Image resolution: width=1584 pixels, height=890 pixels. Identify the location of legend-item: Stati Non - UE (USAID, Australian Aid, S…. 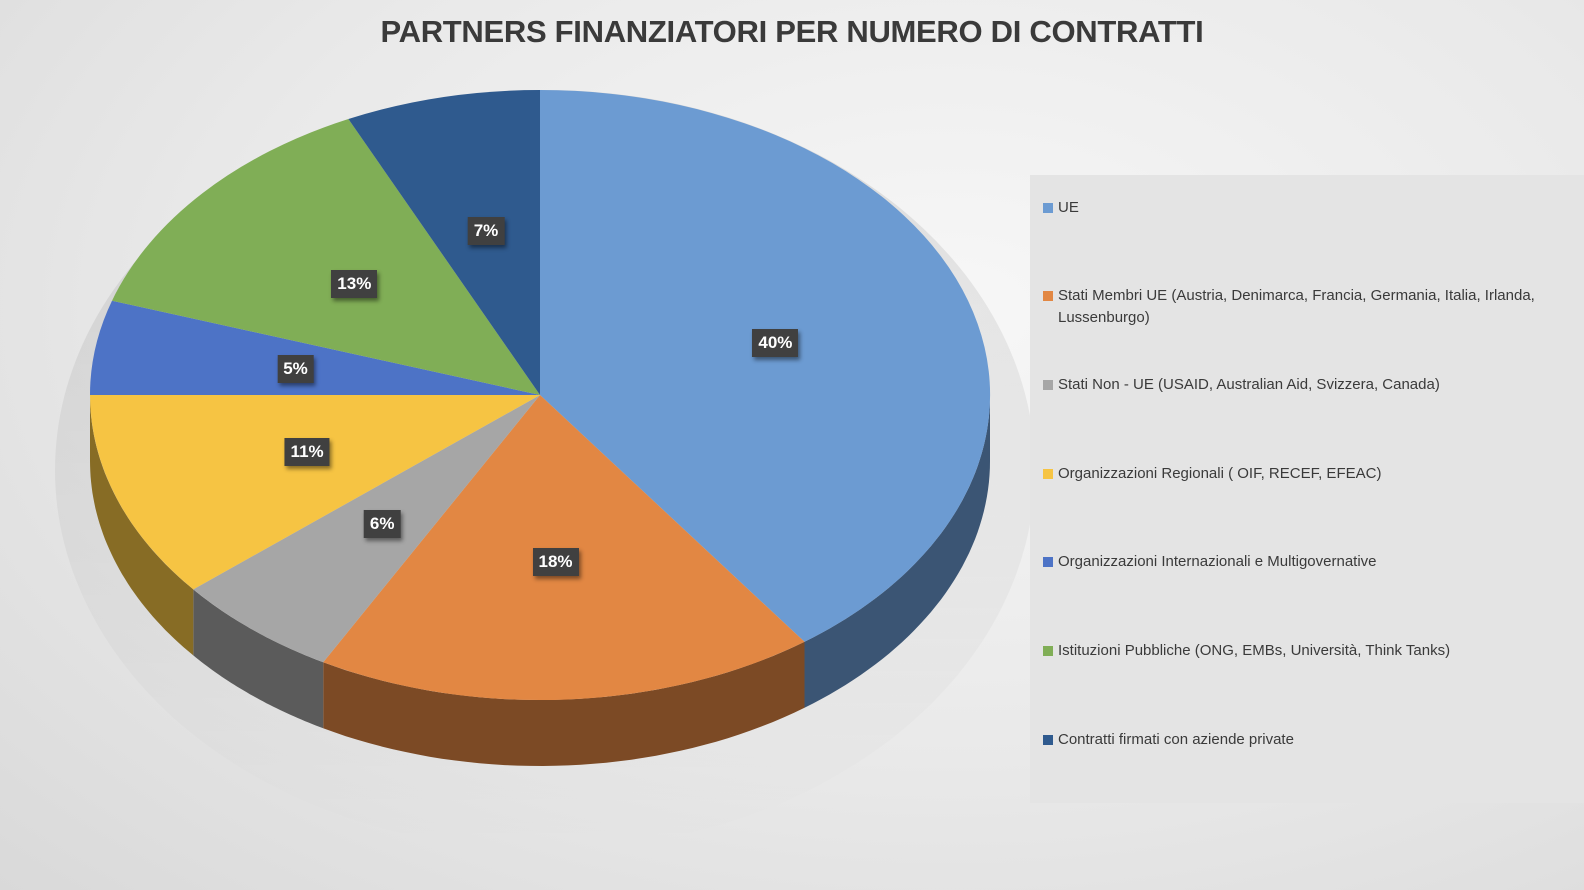
(1308, 385).